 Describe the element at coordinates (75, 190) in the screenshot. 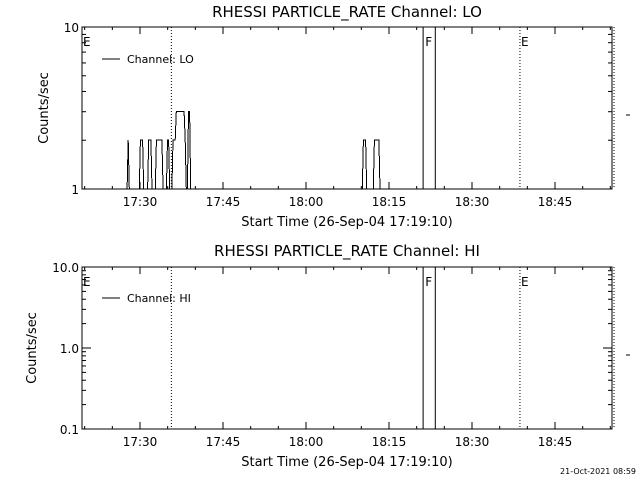

I see `panel-lo-y-tick-label: 1` at that location.